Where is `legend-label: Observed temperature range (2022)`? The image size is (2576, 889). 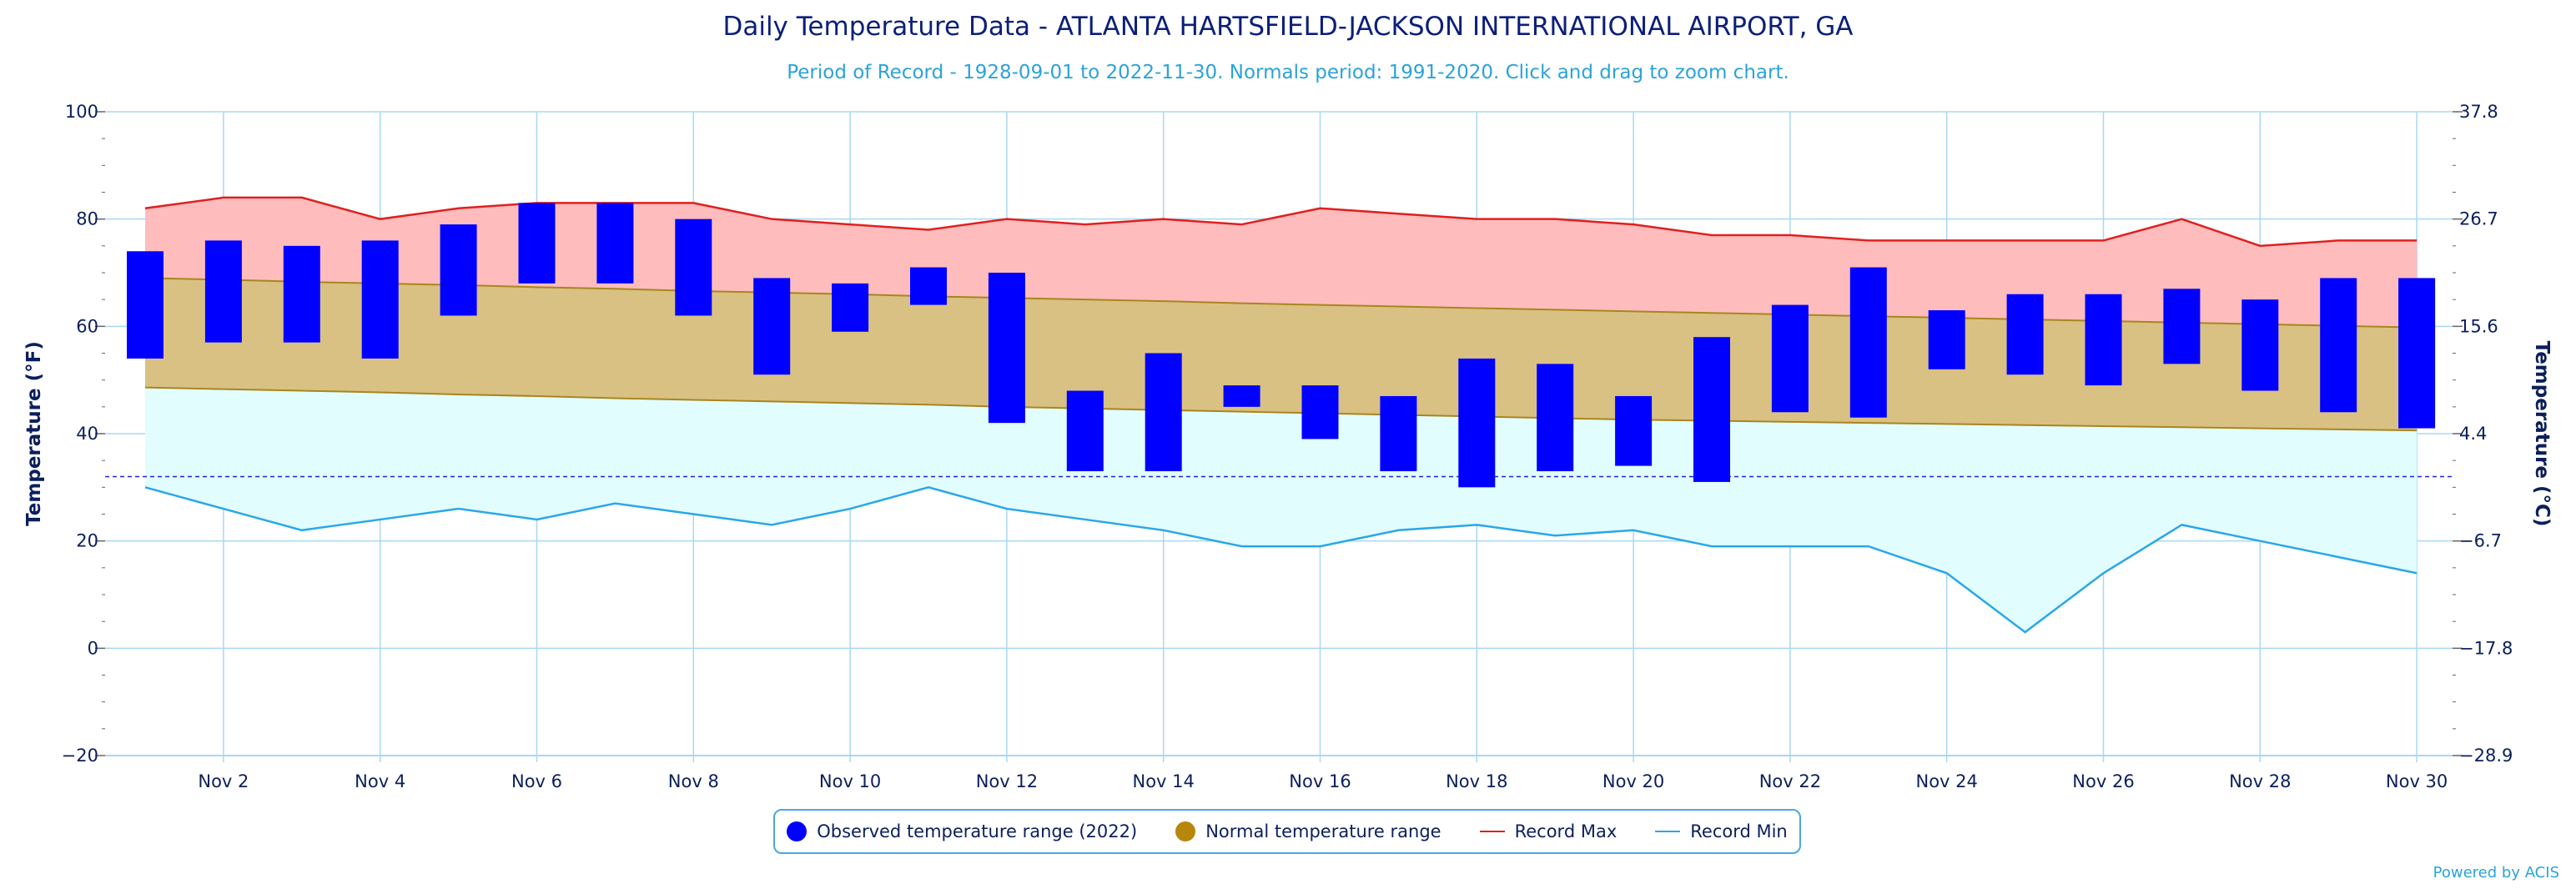
legend-label: Observed temperature range (2022) is located at coordinates (977, 831).